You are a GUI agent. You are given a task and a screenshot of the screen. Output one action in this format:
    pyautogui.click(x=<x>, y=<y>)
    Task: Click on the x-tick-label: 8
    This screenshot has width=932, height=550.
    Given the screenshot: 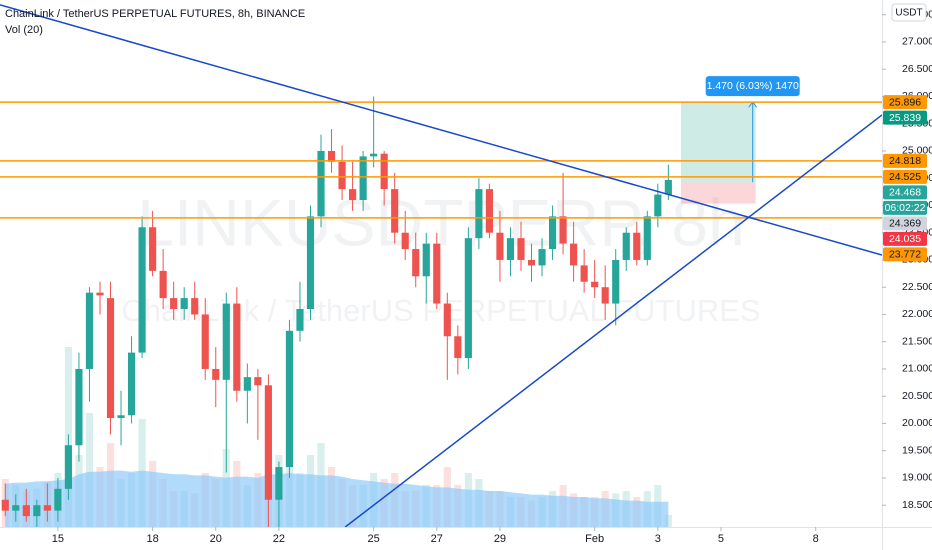 What is the action you would take?
    pyautogui.click(x=816, y=539)
    